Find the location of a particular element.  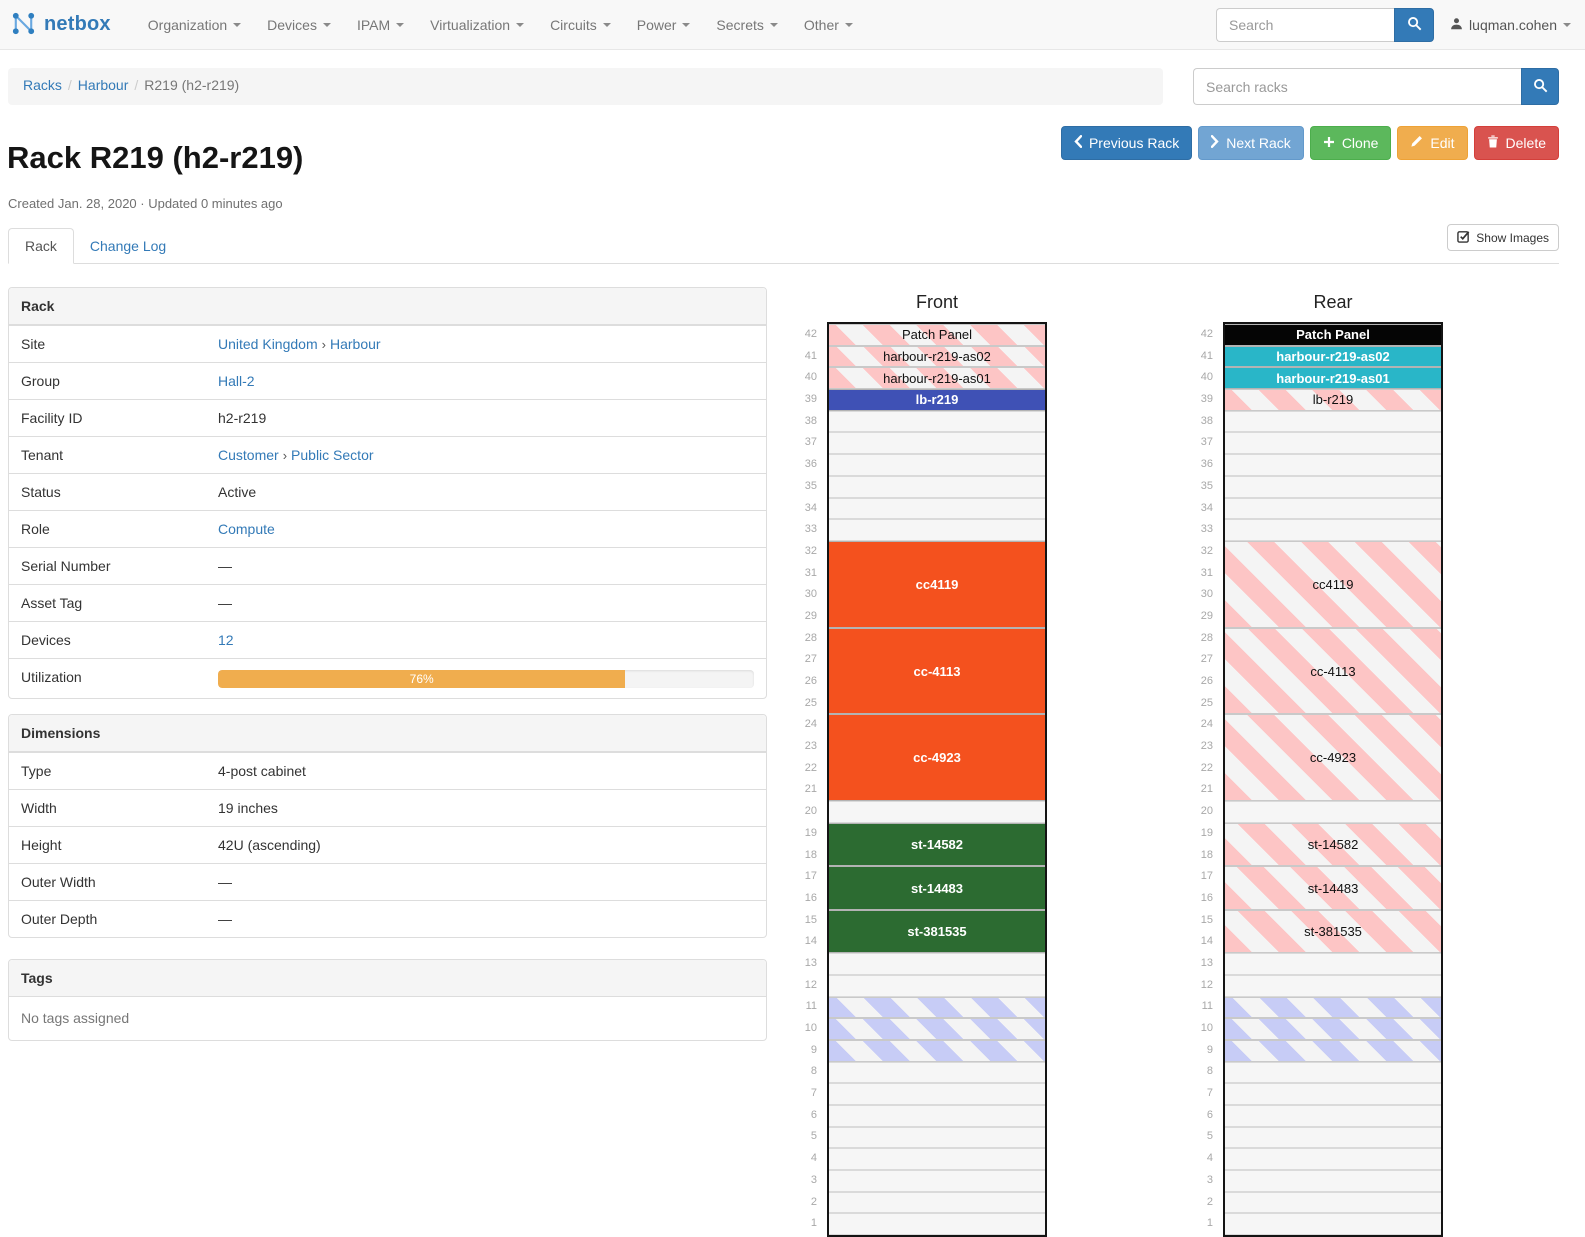

breadcrumb-harbour: Harbour is located at coordinates (103, 85).